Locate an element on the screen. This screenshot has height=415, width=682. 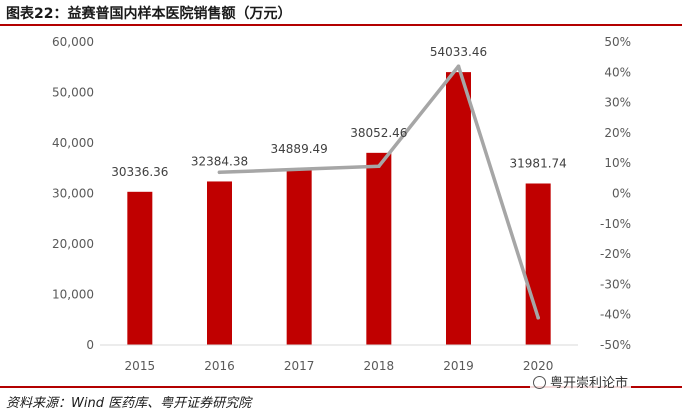
data-label-2017: 34889.49 is located at coordinates (299, 149).